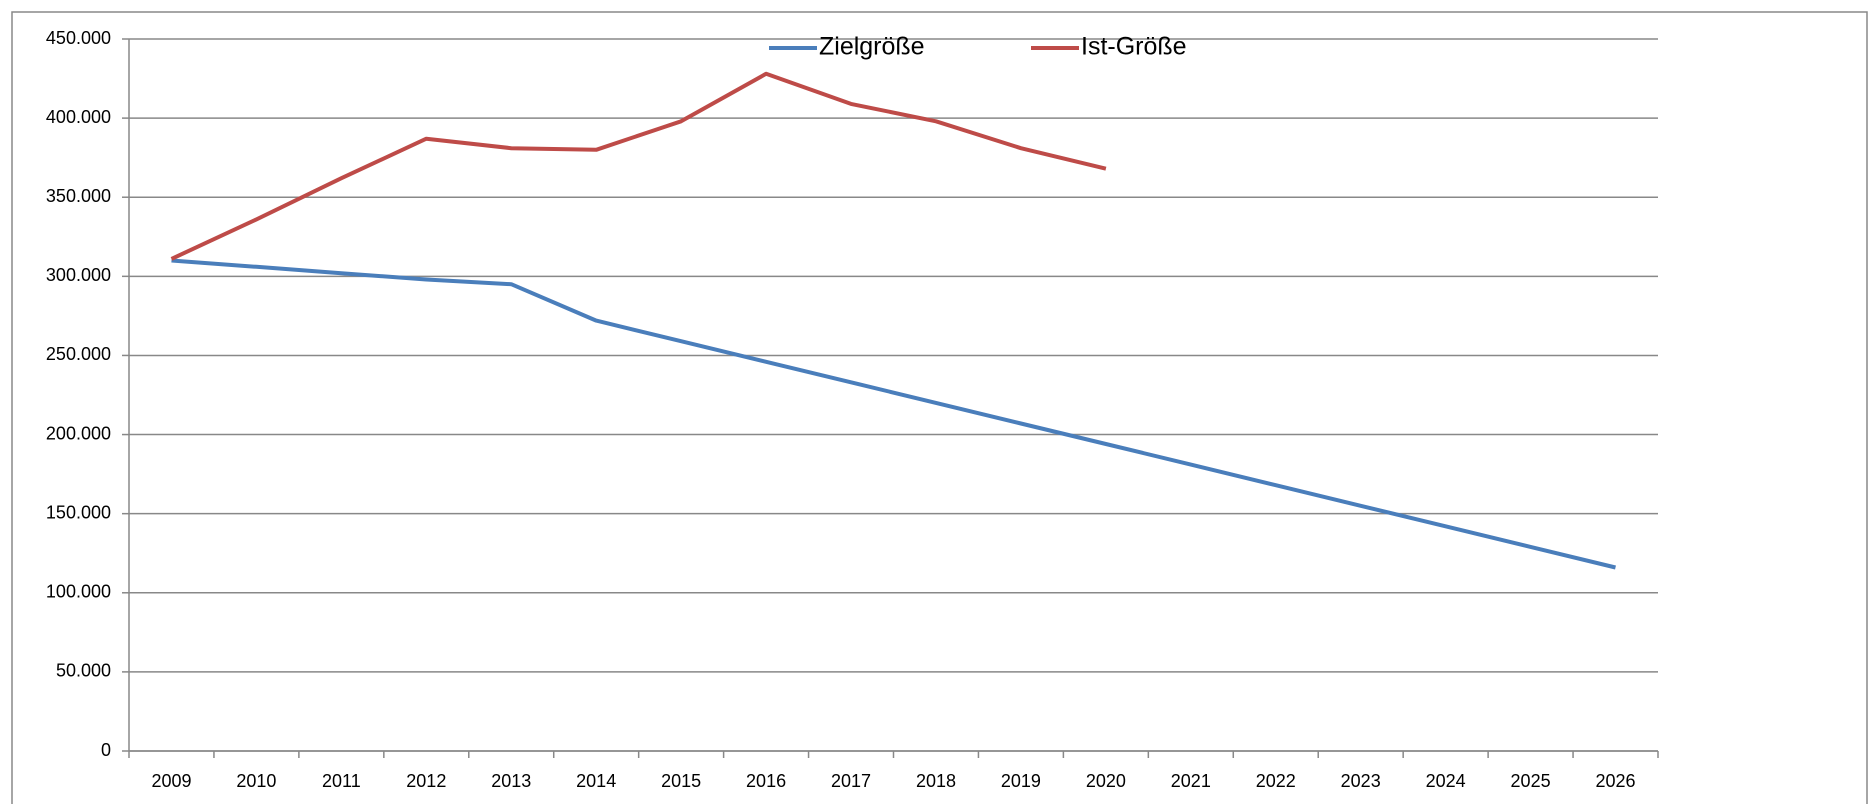  What do you see at coordinates (78, 354) in the screenshot?
I see `y-tick-label: 250.000` at bounding box center [78, 354].